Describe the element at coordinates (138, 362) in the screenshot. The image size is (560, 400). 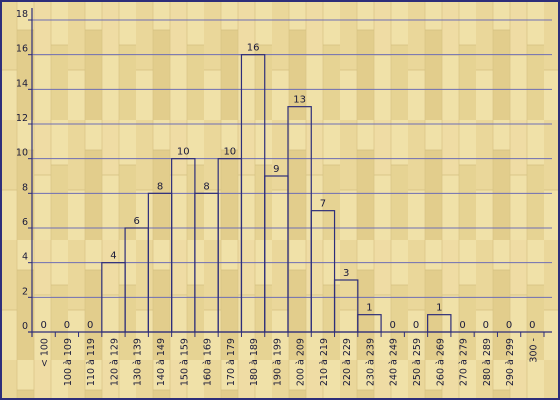
I see `x-tick-label: 130 à 139` at that location.